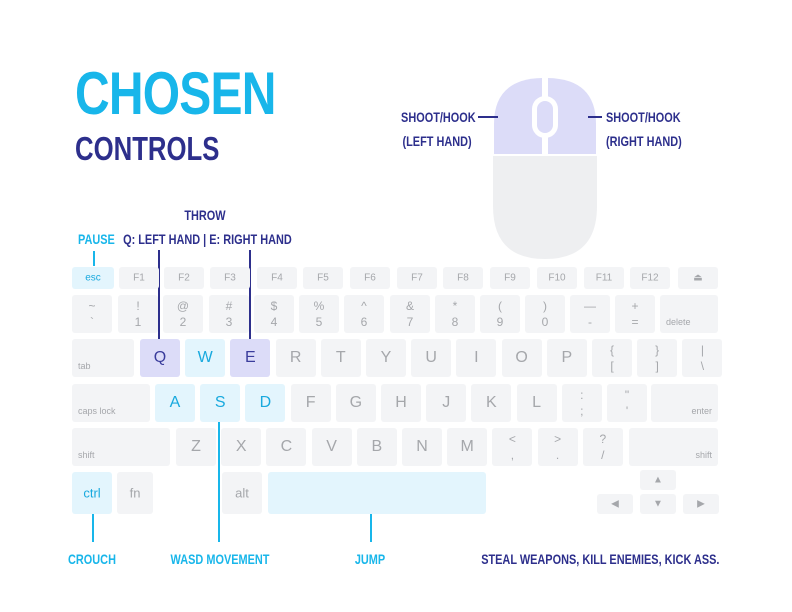  Describe the element at coordinates (386, 358) in the screenshot. I see `key-y: Y` at that location.